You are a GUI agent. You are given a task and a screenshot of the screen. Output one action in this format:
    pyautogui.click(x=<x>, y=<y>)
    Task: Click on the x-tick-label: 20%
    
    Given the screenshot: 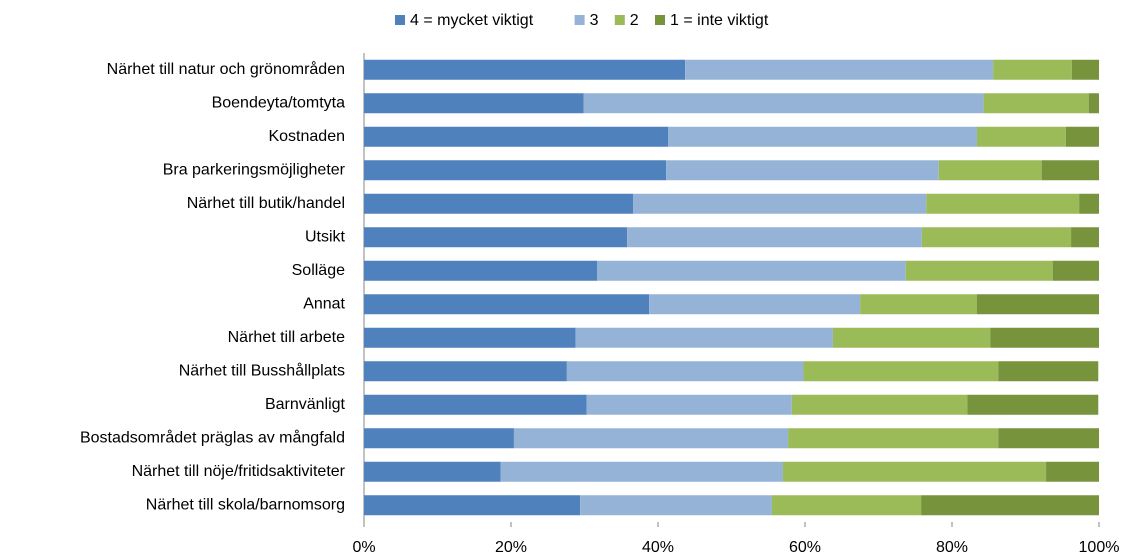 What is the action you would take?
    pyautogui.click(x=511, y=547)
    